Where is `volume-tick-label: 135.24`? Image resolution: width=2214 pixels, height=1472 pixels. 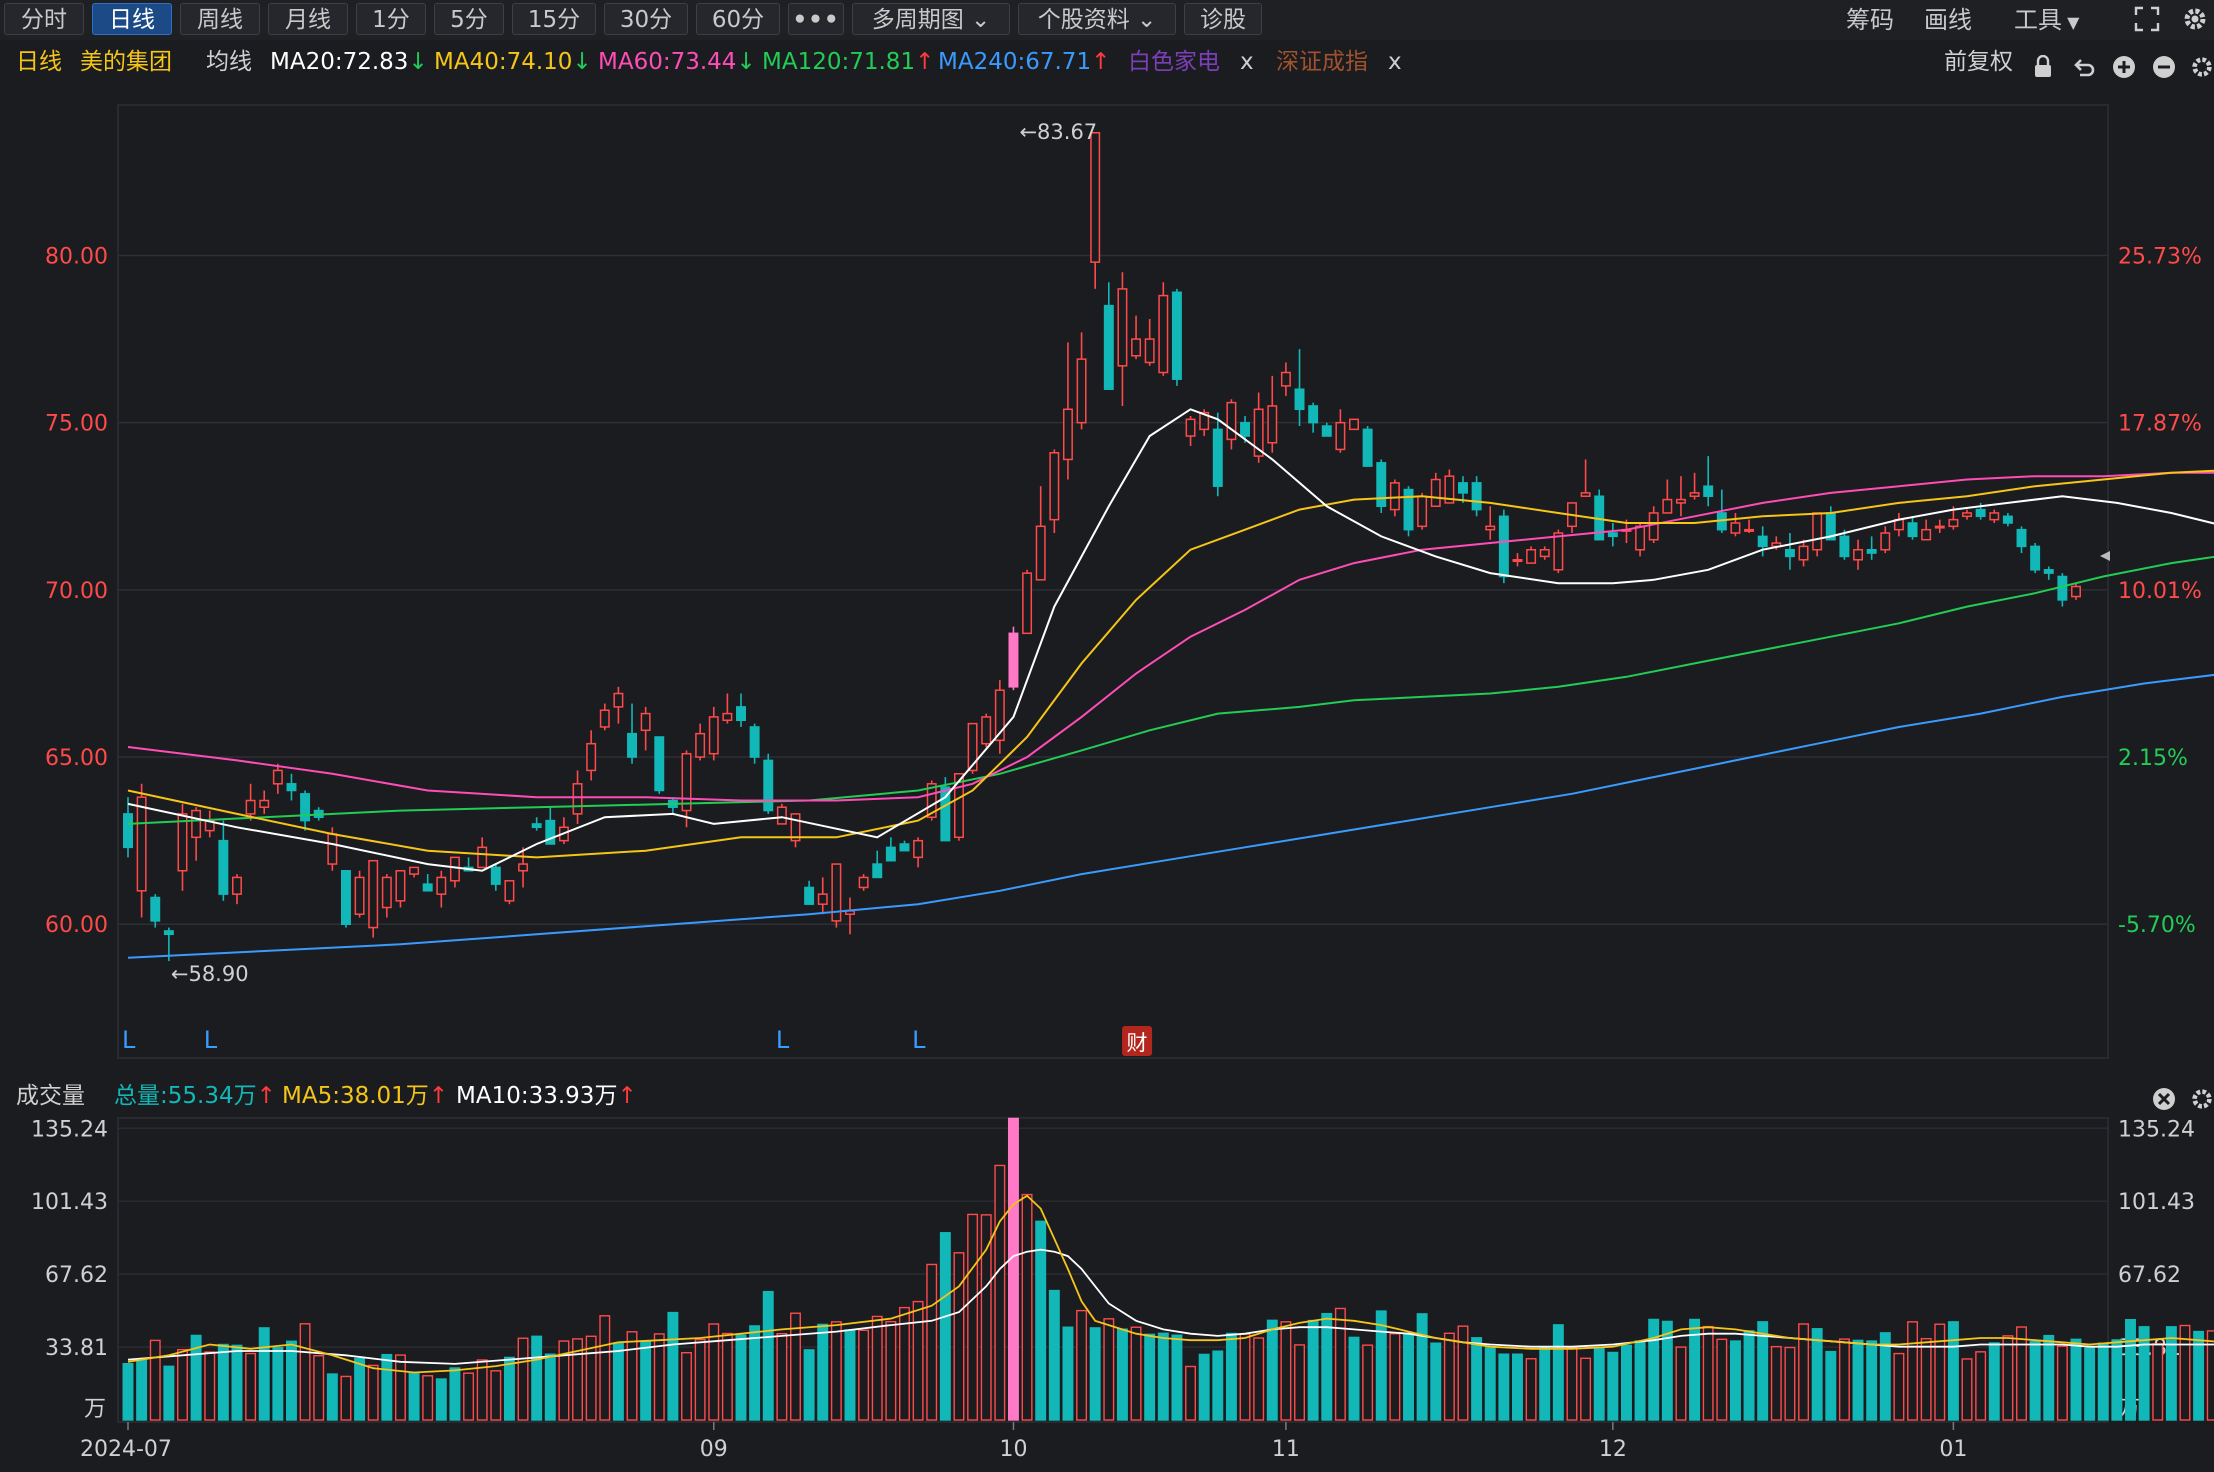 volume-tick-label: 135.24 is located at coordinates (2156, 1129).